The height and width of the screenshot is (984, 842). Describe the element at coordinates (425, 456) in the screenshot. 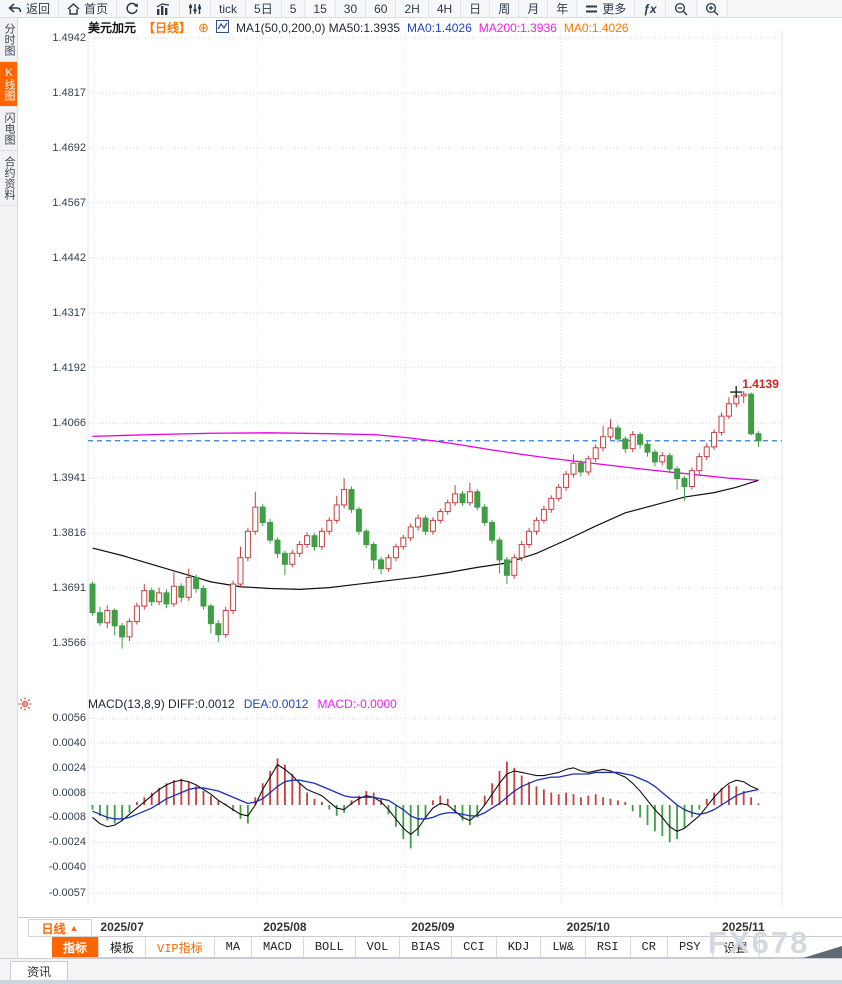

I see `ma200-line` at that location.